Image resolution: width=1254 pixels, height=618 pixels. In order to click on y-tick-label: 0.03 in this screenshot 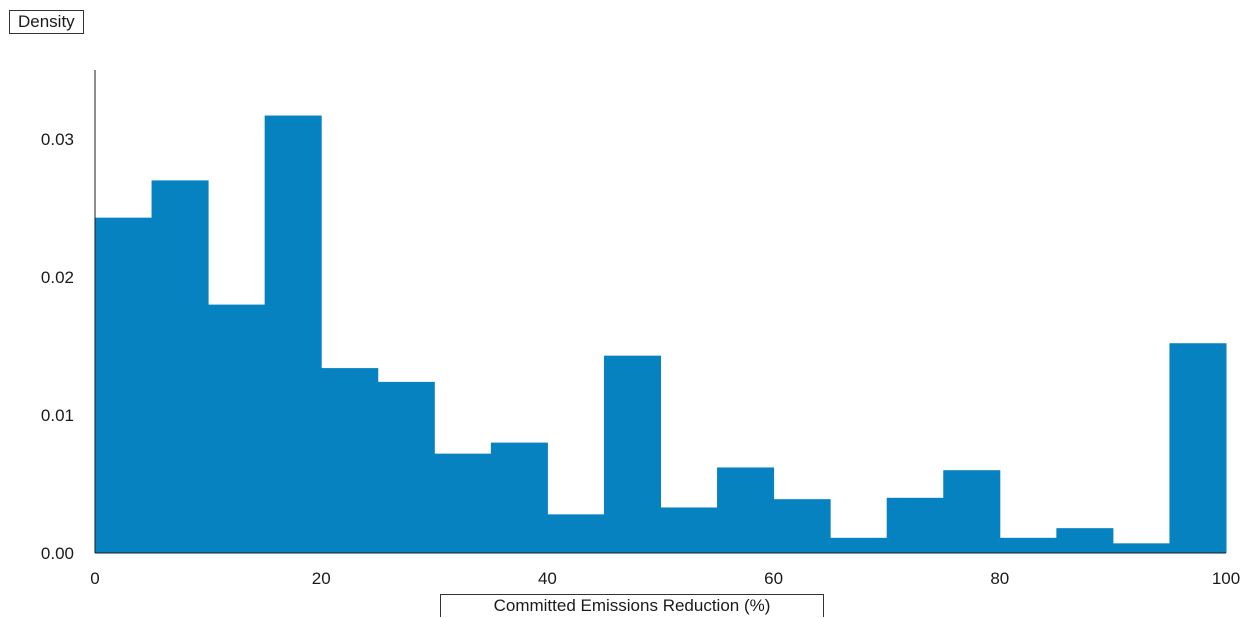, I will do `click(57, 139)`.